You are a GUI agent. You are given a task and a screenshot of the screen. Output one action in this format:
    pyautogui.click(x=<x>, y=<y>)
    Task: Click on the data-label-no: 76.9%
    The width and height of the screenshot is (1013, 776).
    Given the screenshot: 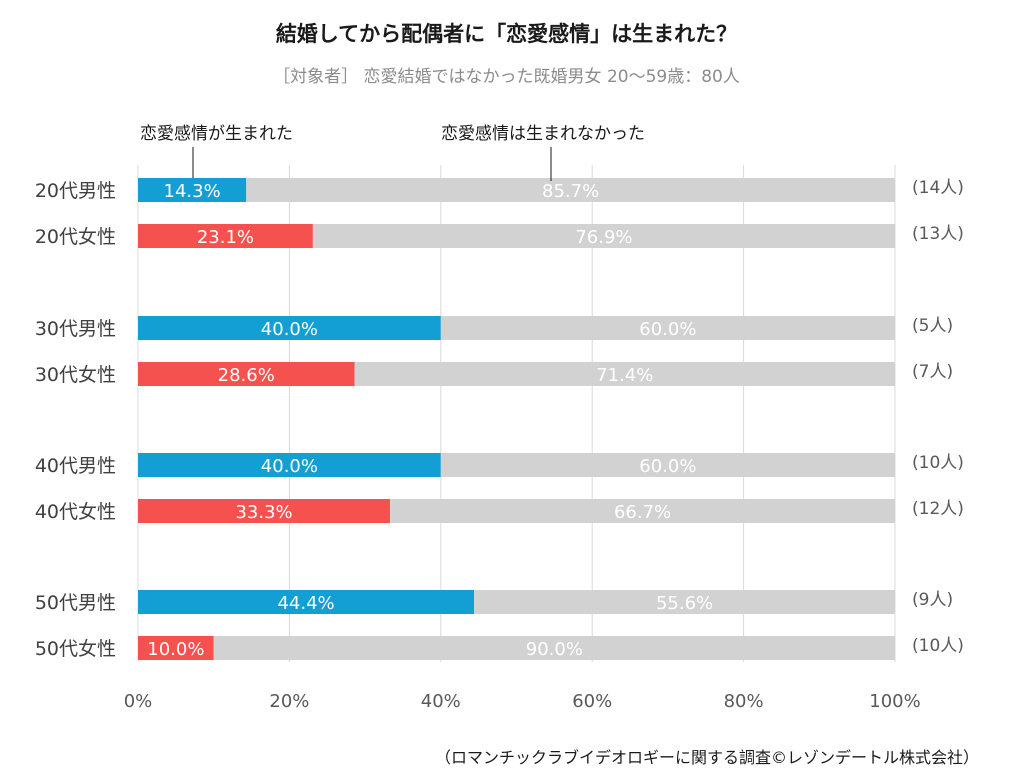 What is the action you would take?
    pyautogui.click(x=603, y=237)
    